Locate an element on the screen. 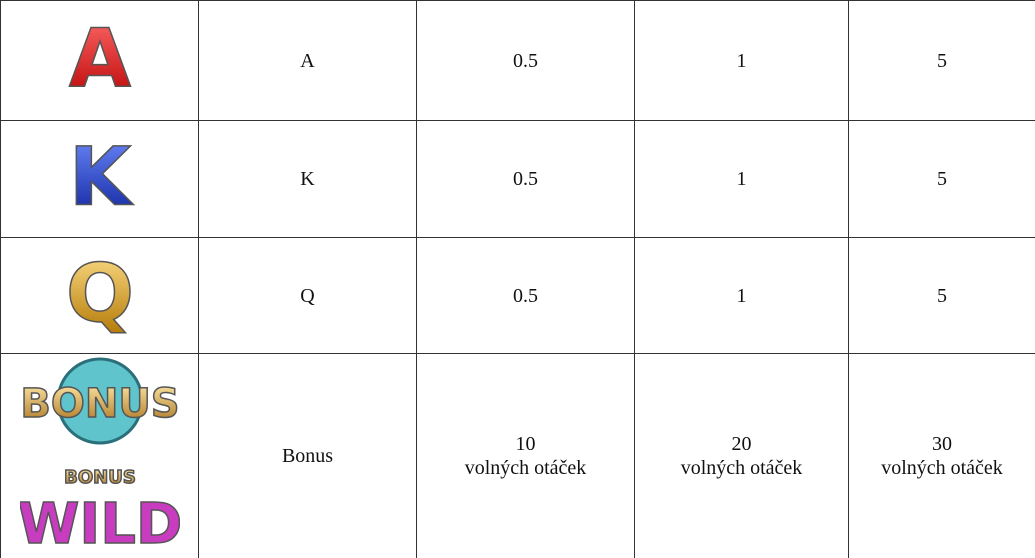  icon-letter: K is located at coordinates (101, 176).